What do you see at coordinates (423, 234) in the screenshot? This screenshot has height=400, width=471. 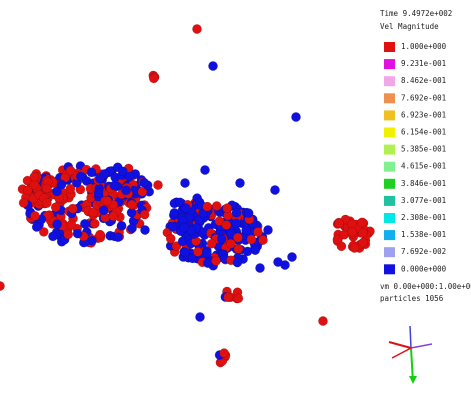 I see `legend-label: 1.538e-001` at bounding box center [423, 234].